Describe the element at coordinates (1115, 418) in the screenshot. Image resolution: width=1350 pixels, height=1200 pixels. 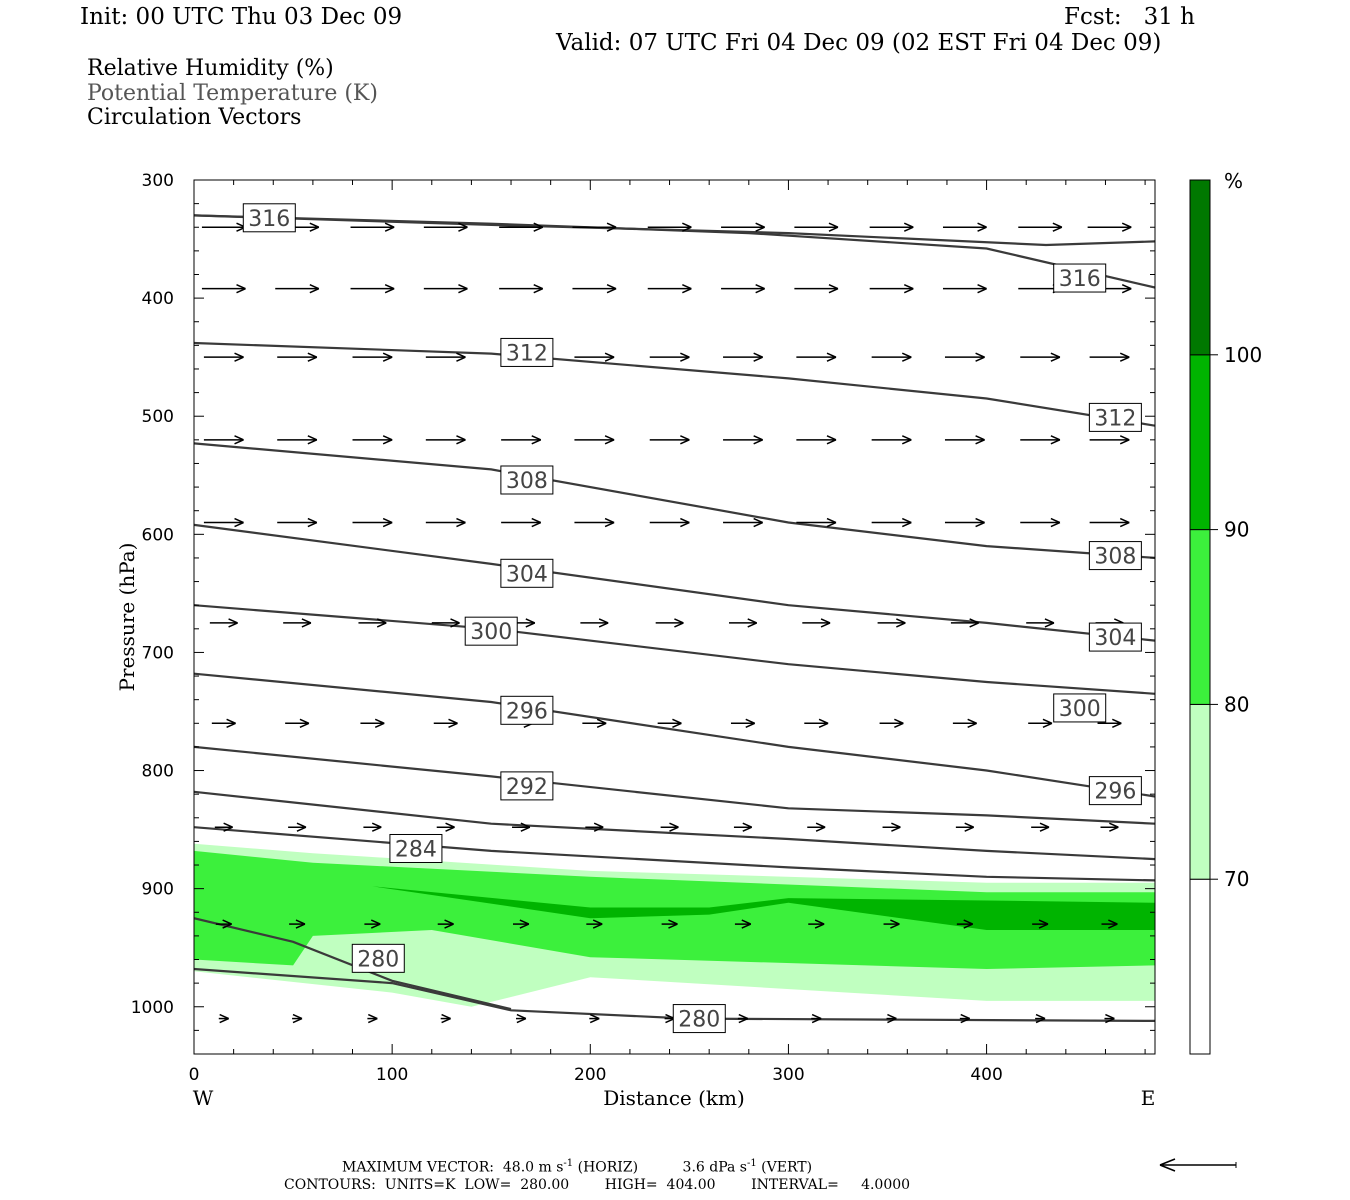
I see `contour-label-text: 312` at that location.